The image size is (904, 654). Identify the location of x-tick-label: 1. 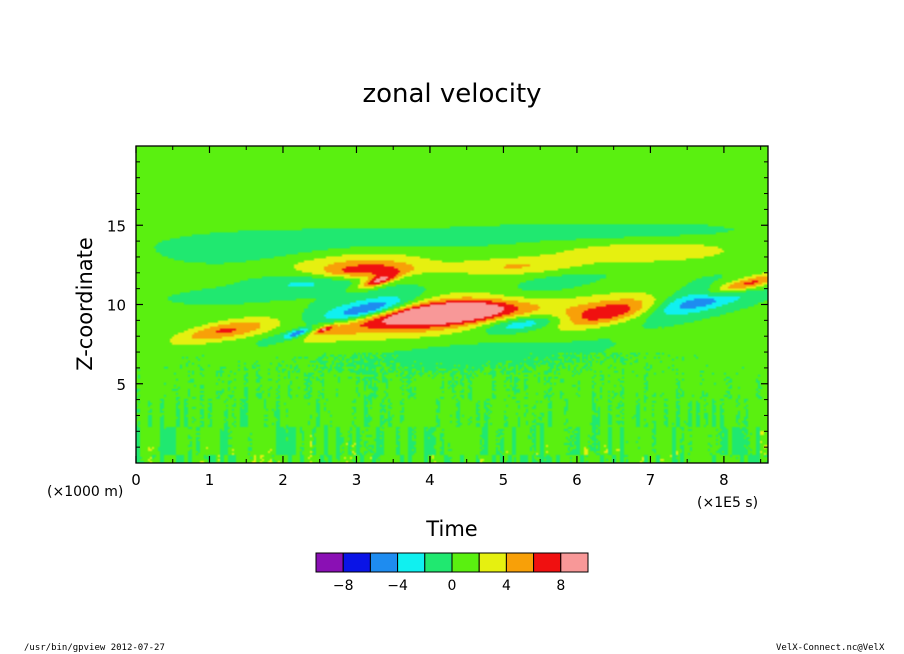
(210, 480).